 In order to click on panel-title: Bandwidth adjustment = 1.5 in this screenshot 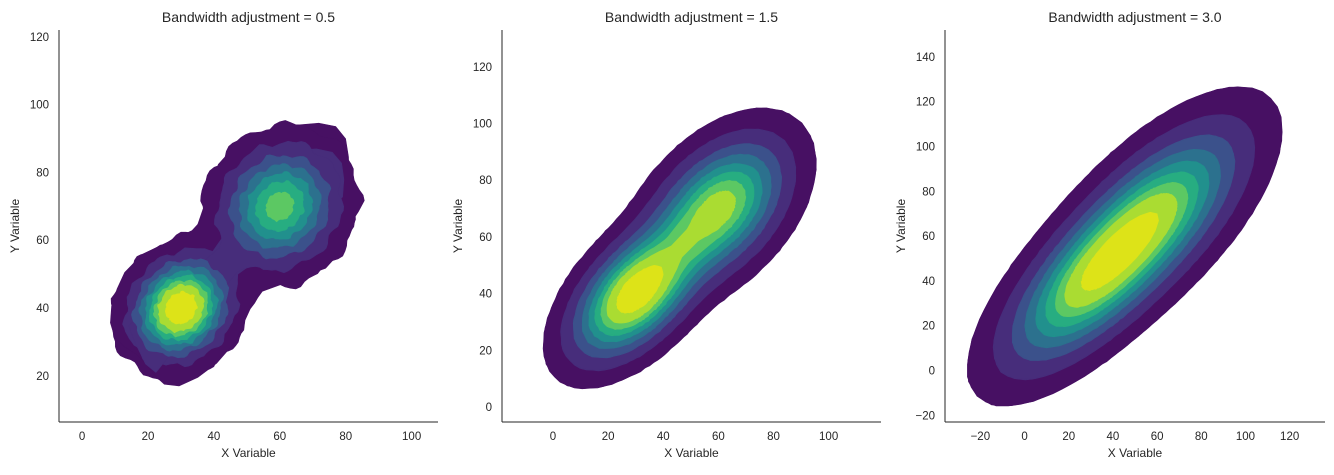, I will do `click(691, 17)`.